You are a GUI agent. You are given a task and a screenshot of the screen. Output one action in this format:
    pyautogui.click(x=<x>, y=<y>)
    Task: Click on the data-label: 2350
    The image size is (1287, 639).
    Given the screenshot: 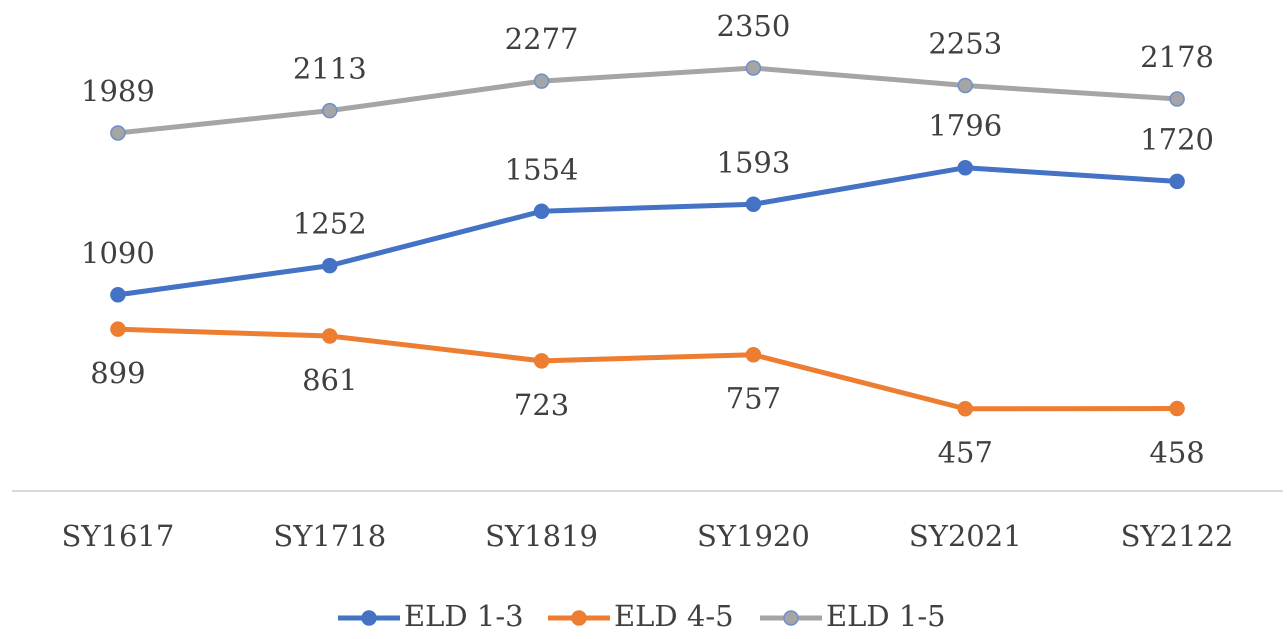 What is the action you would take?
    pyautogui.click(x=754, y=26)
    